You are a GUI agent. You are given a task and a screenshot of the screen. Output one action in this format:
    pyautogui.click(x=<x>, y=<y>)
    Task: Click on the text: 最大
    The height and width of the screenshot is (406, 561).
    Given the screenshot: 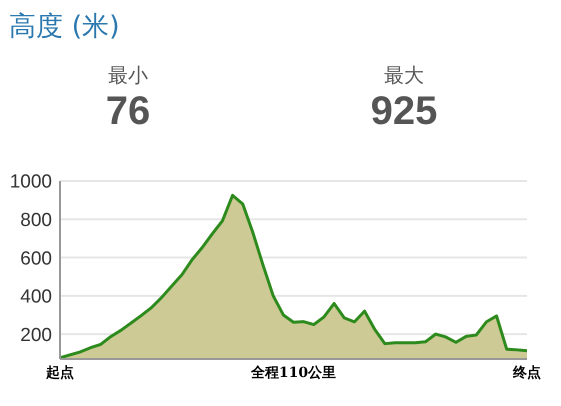 What is the action you would take?
    pyautogui.click(x=404, y=75)
    